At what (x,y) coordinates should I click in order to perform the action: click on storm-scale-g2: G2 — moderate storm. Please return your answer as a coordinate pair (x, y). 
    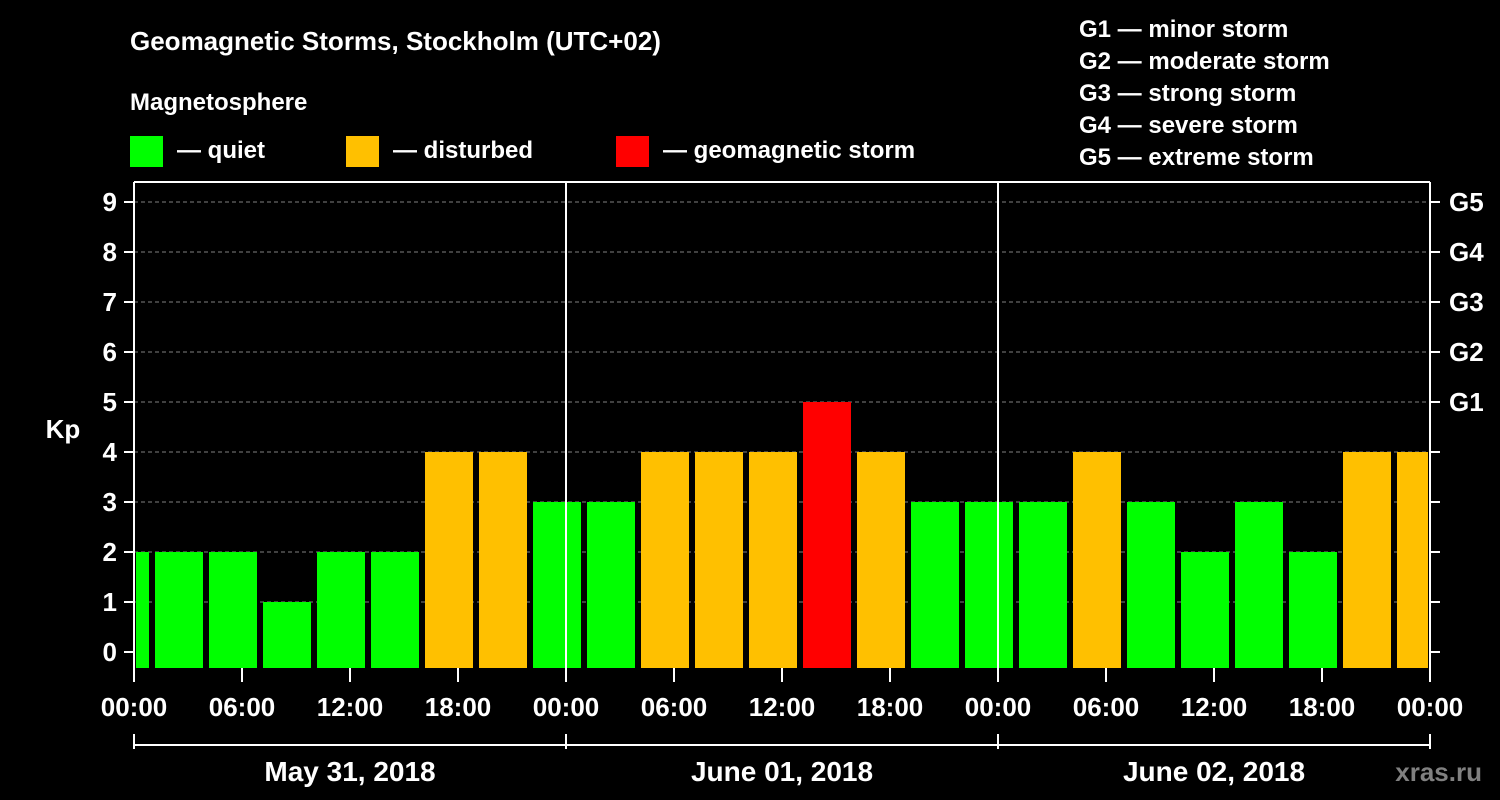
    Looking at the image, I should click on (1204, 61).